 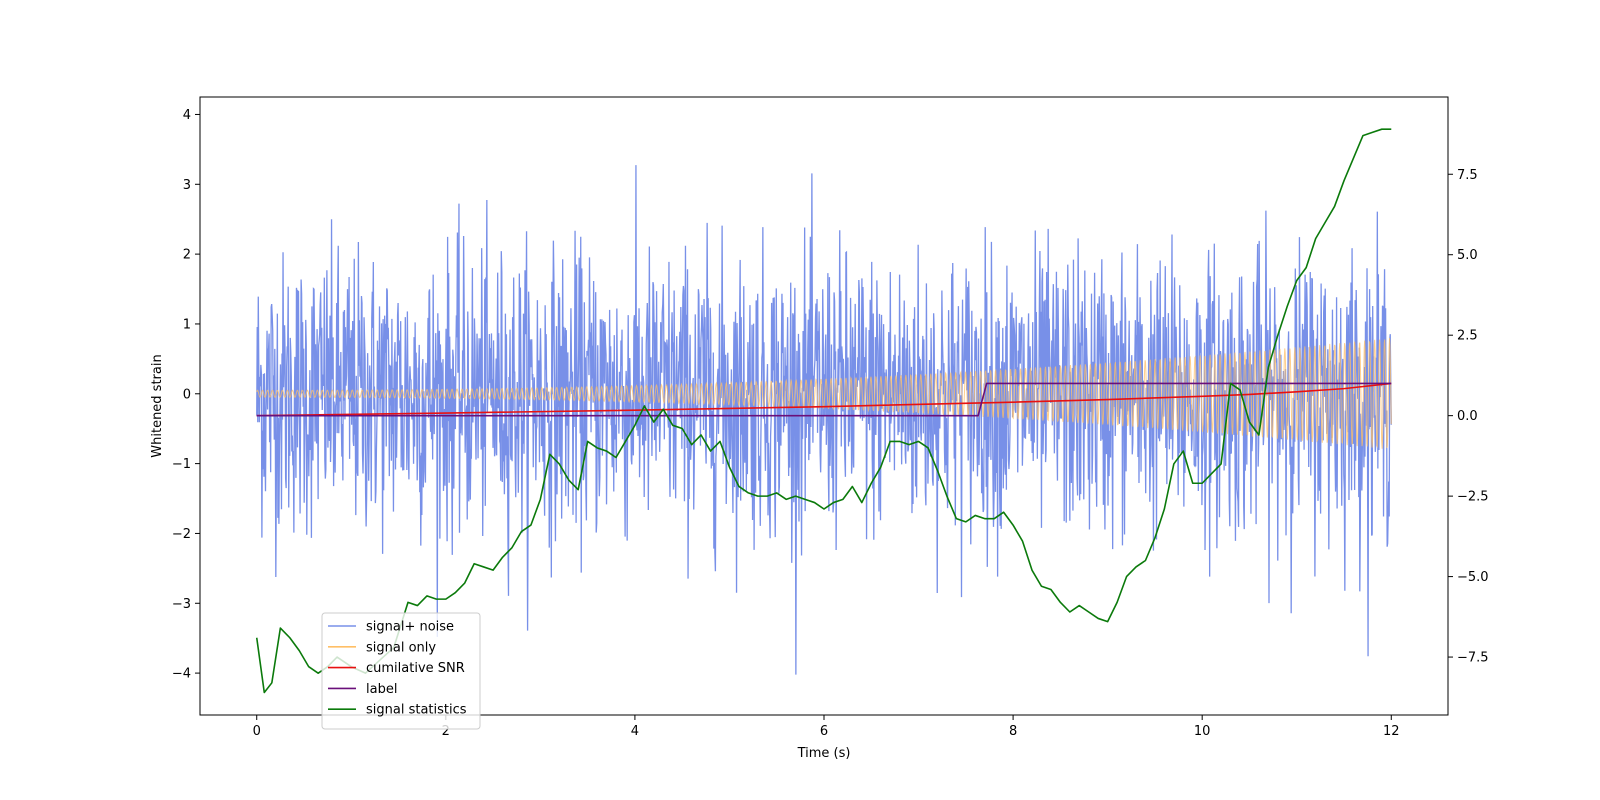 I want to click on y-tick-label: 0, so click(x=187, y=394).